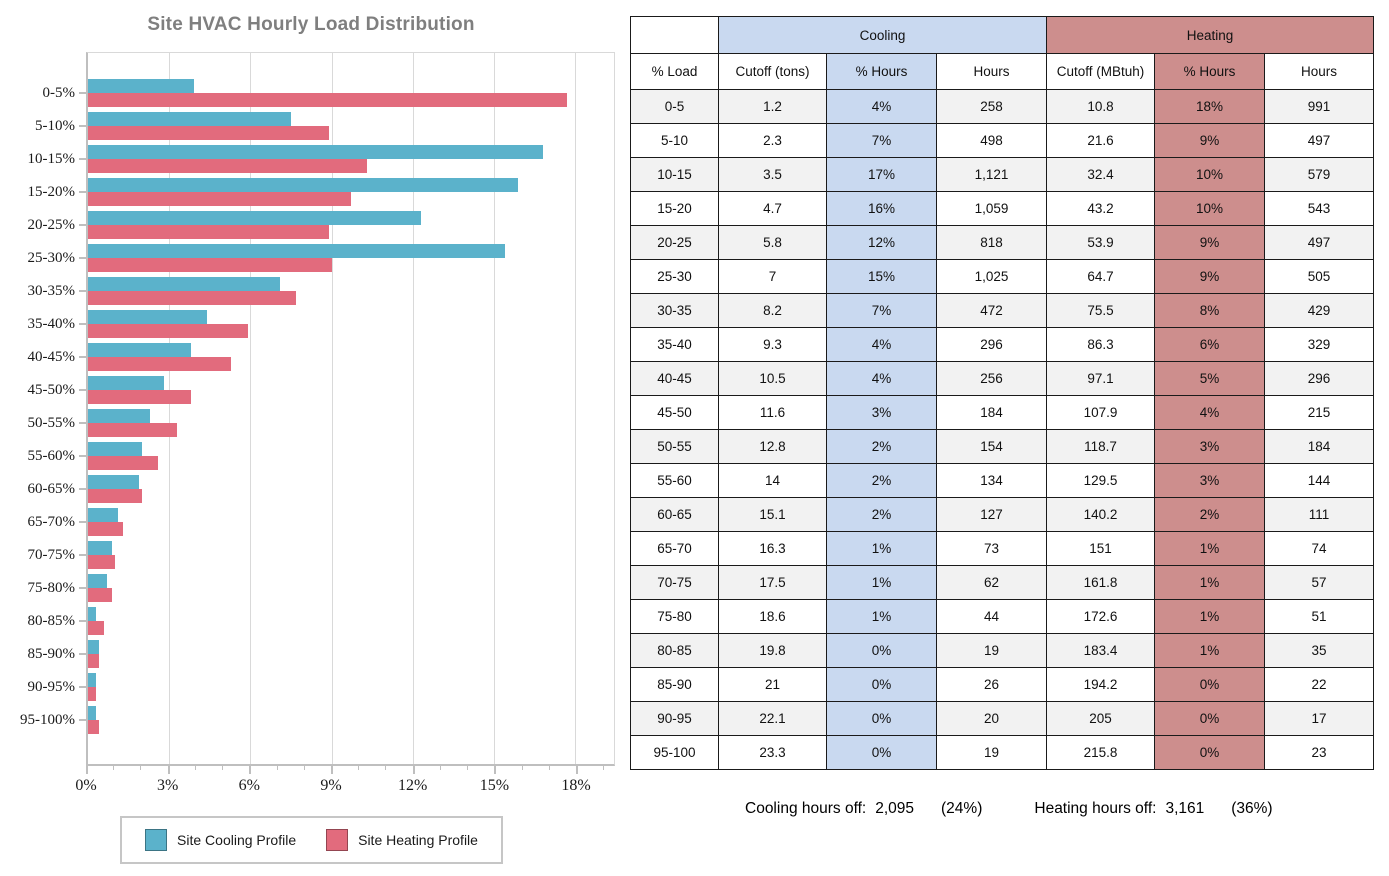 This screenshot has width=1389, height=876. Describe the element at coordinates (772, 514) in the screenshot. I see `table-cell: 15.1` at that location.